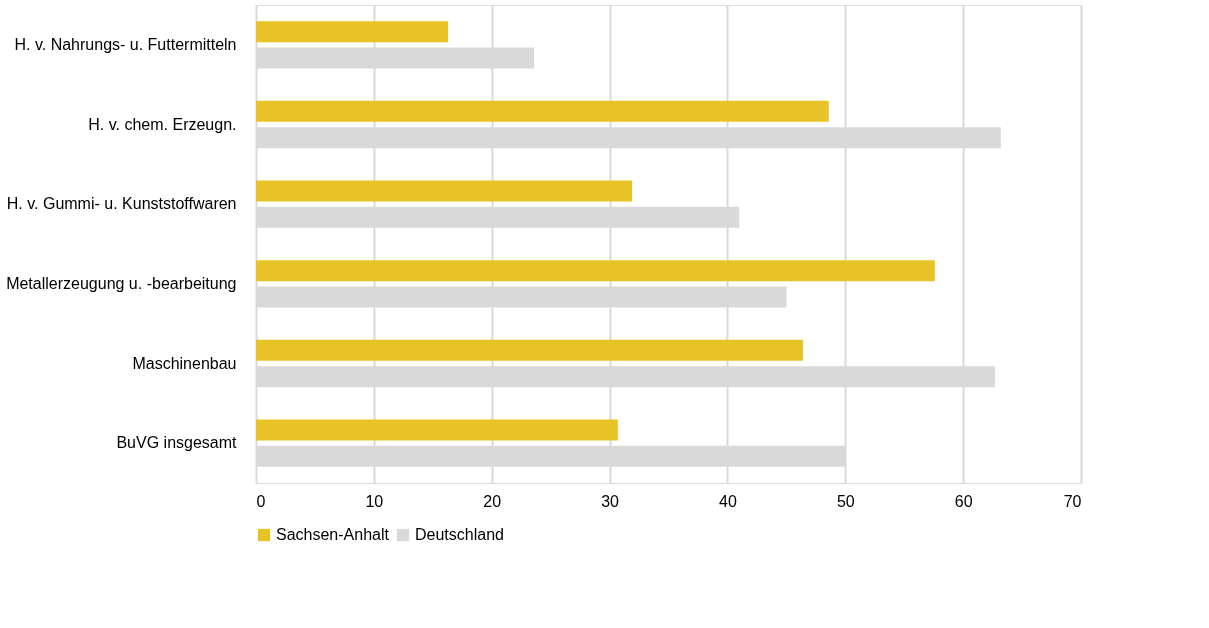 The width and height of the screenshot is (1209, 628). I want to click on y-tick-label: H. v. chem. Erzeugn., so click(162, 124).